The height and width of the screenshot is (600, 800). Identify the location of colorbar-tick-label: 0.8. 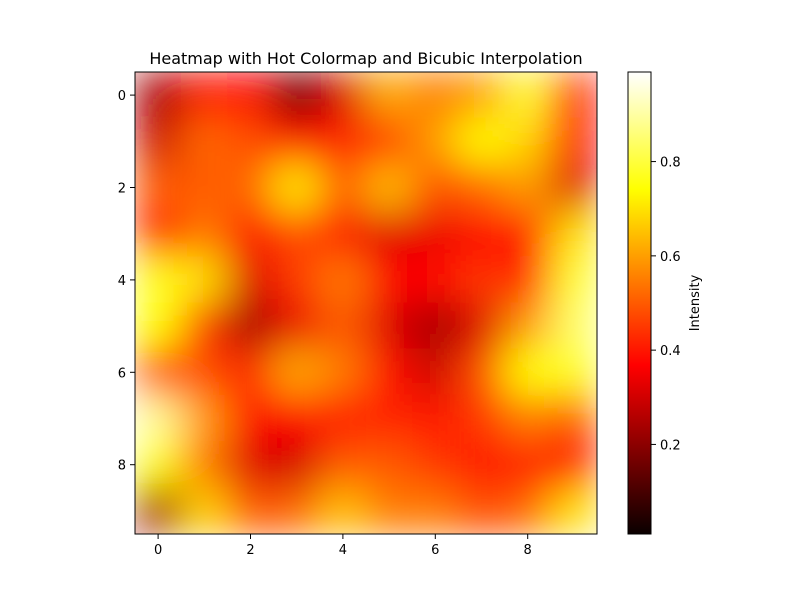
(670, 163).